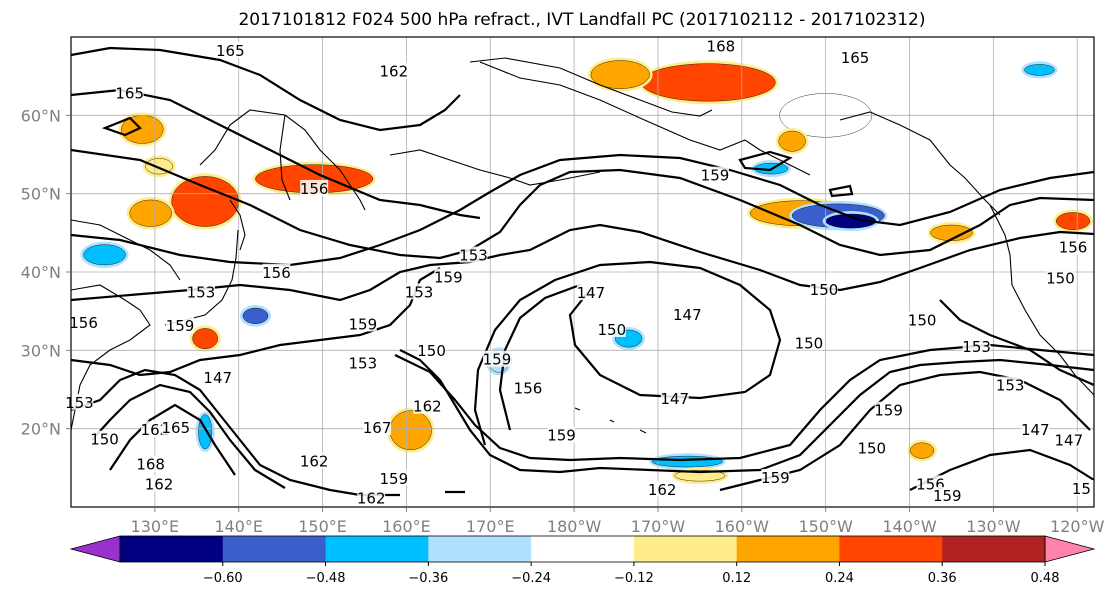  Describe the element at coordinates (610, 420) in the screenshot. I see `coastline-hawaii` at that location.